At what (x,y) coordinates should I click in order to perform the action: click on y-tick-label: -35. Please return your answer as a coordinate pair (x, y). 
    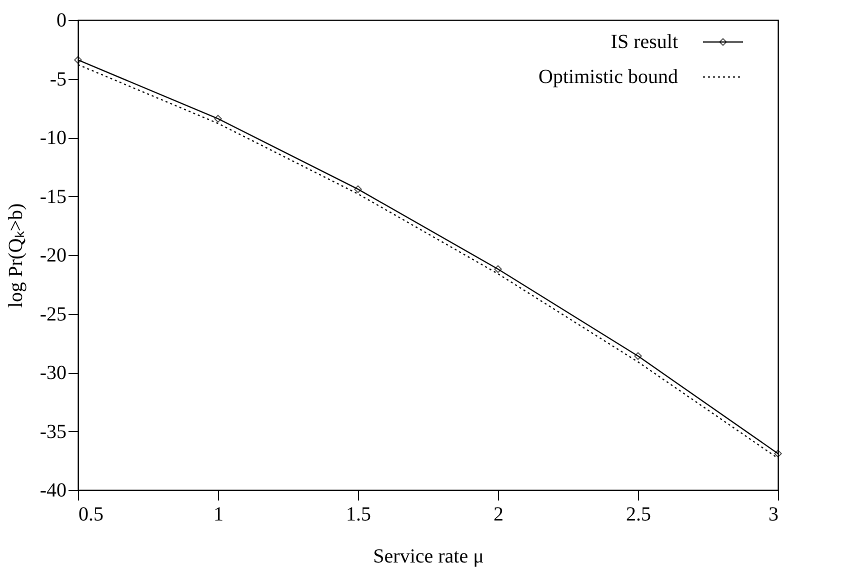
    Looking at the image, I should click on (53, 431).